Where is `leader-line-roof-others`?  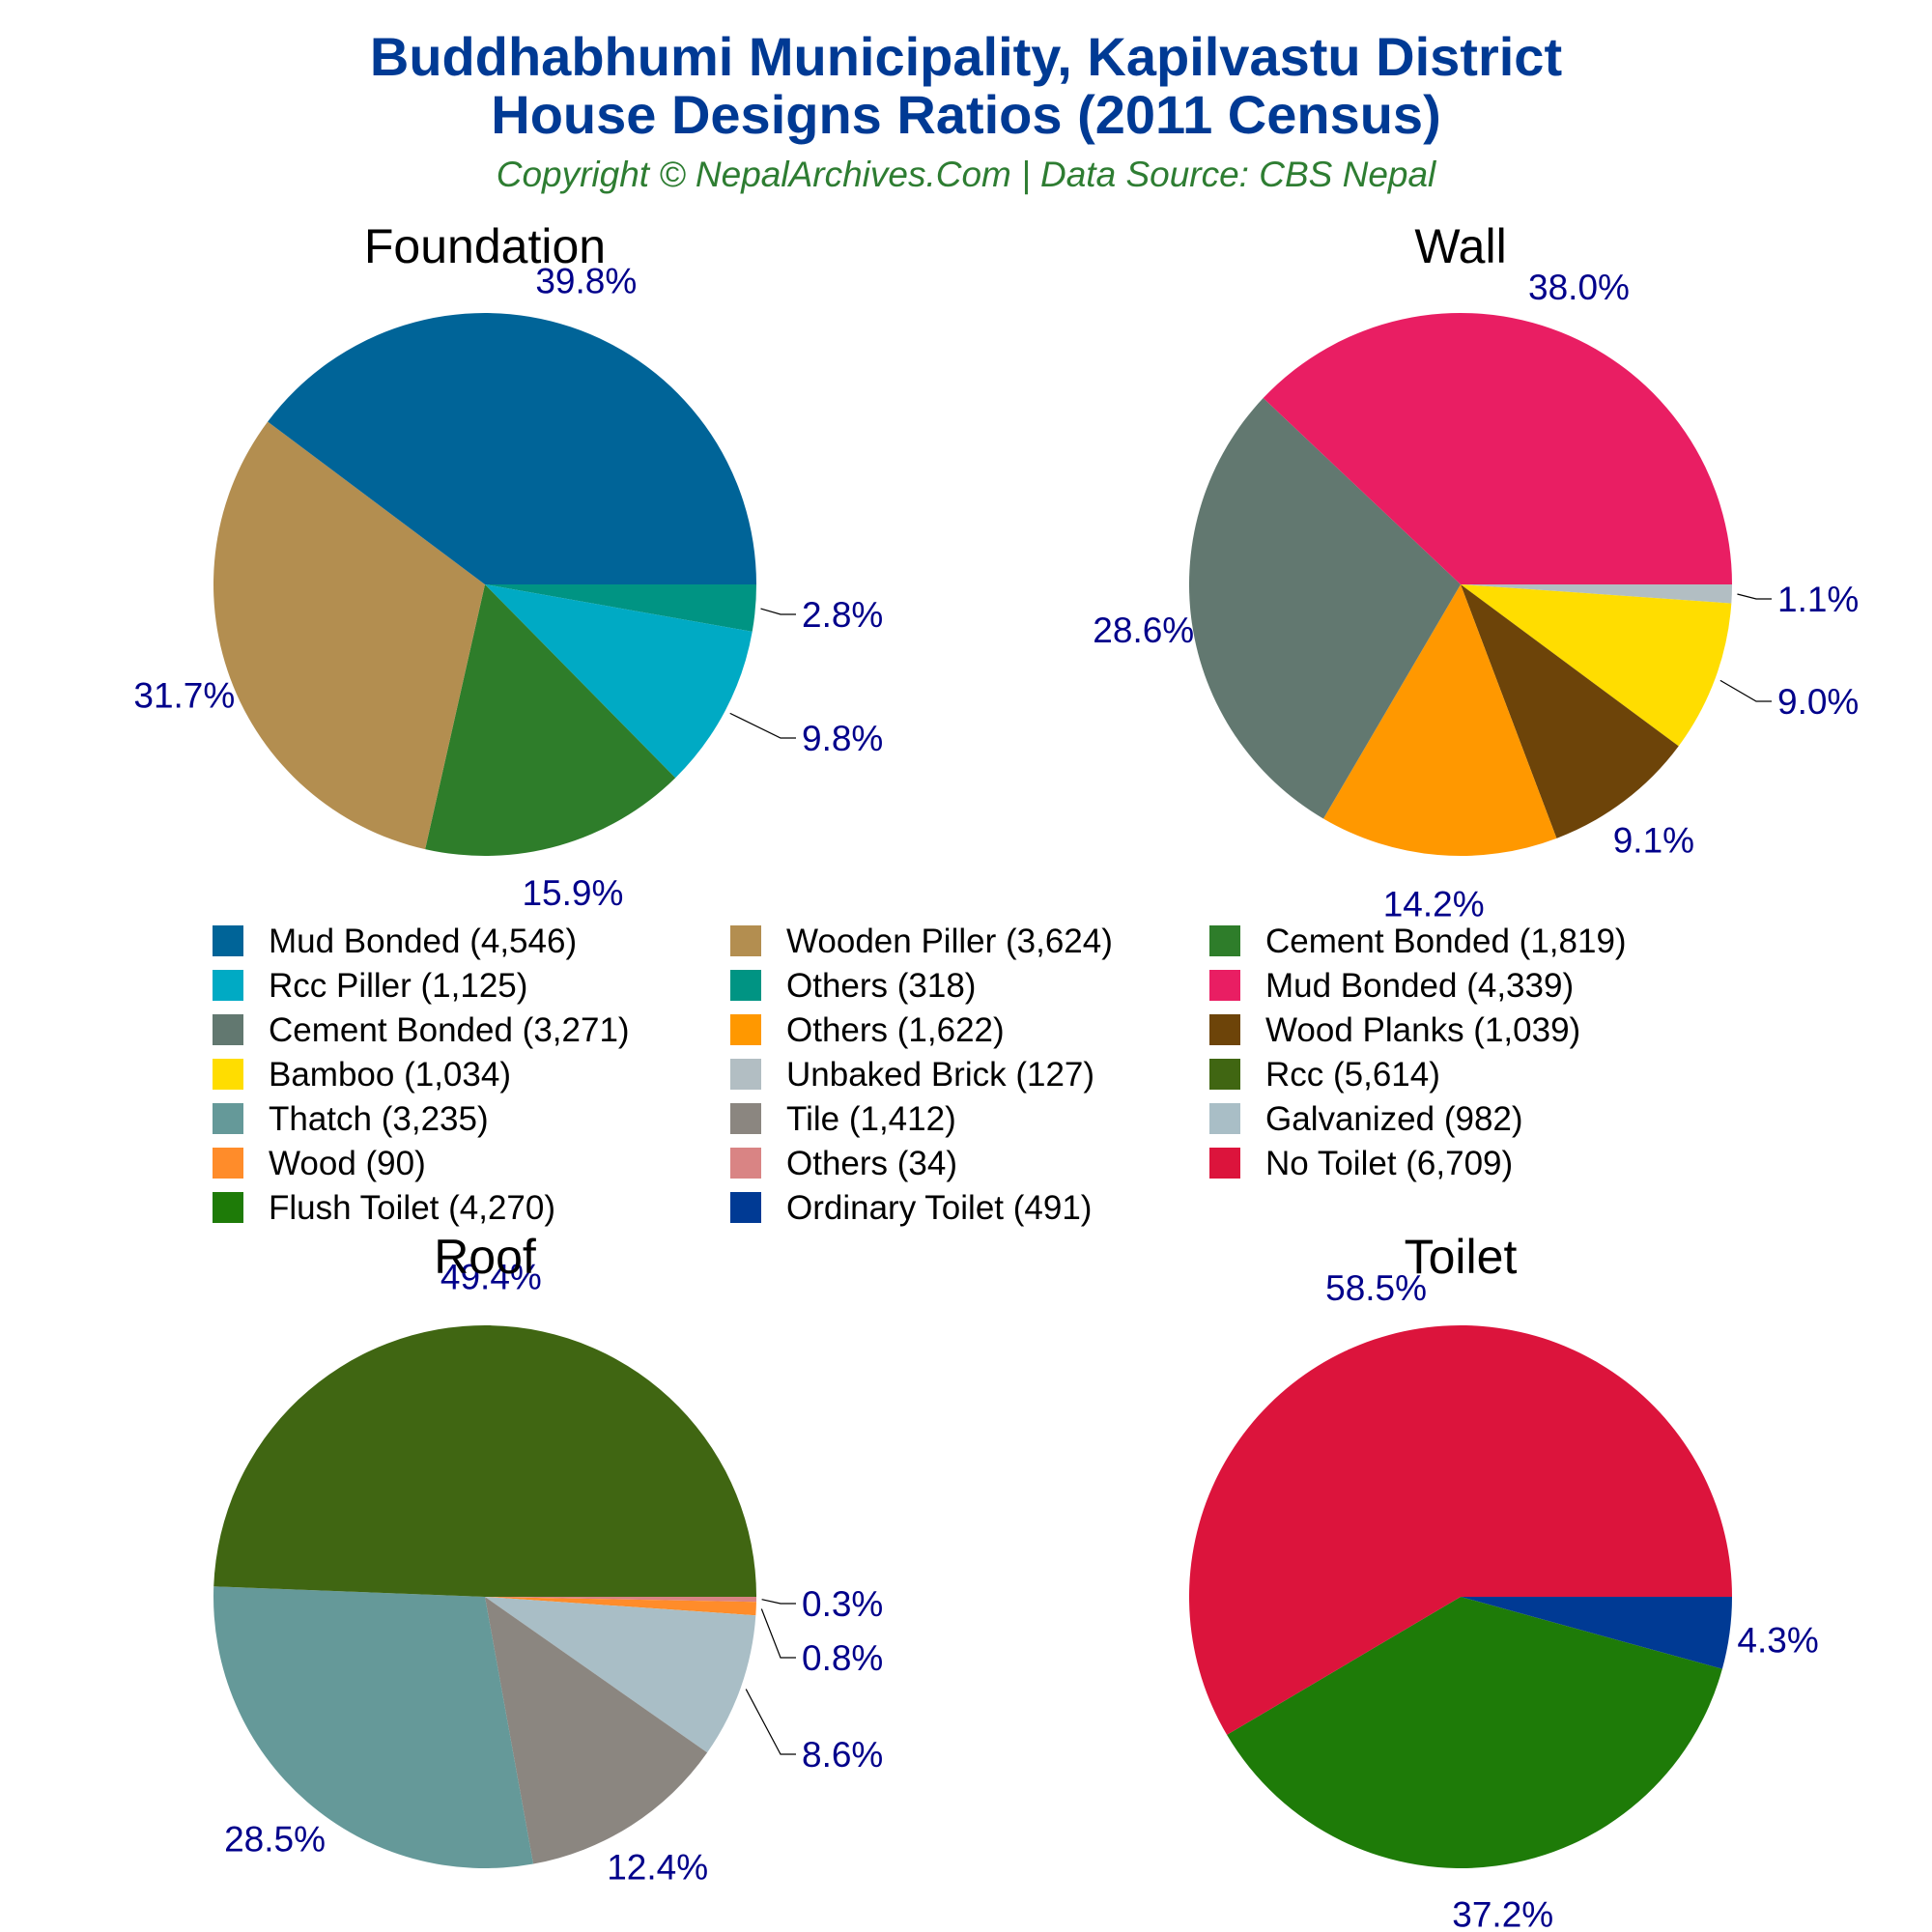 leader-line-roof-others is located at coordinates (778, 1602).